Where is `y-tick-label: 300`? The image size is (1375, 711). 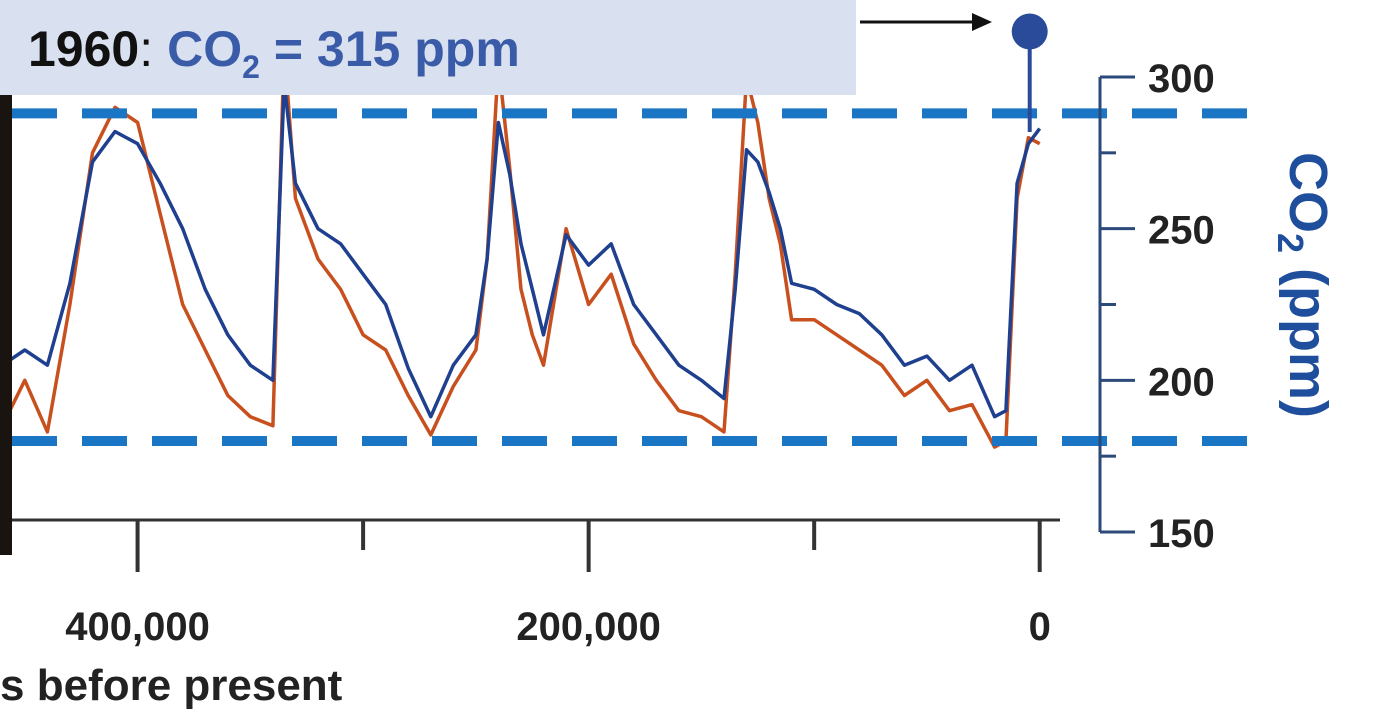
y-tick-label: 300 is located at coordinates (1181, 79).